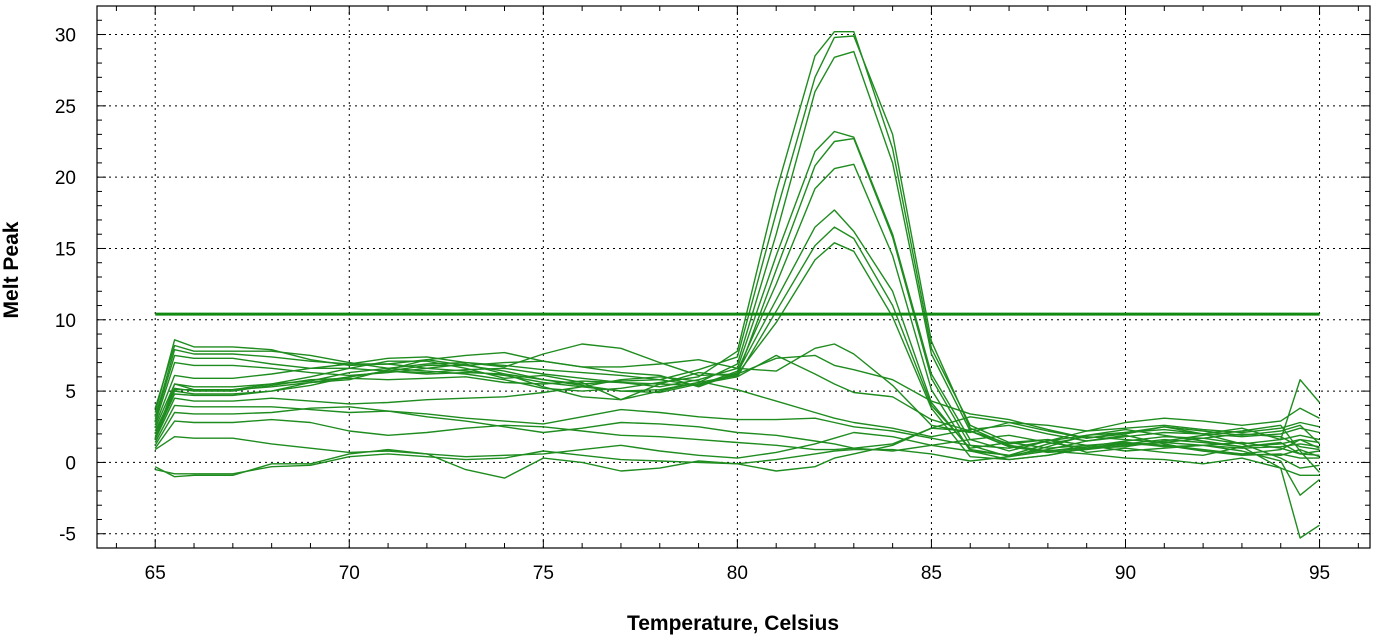 Image resolution: width=1376 pixels, height=639 pixels. Describe the element at coordinates (349, 573) in the screenshot. I see `x-tick-label: 70` at that location.